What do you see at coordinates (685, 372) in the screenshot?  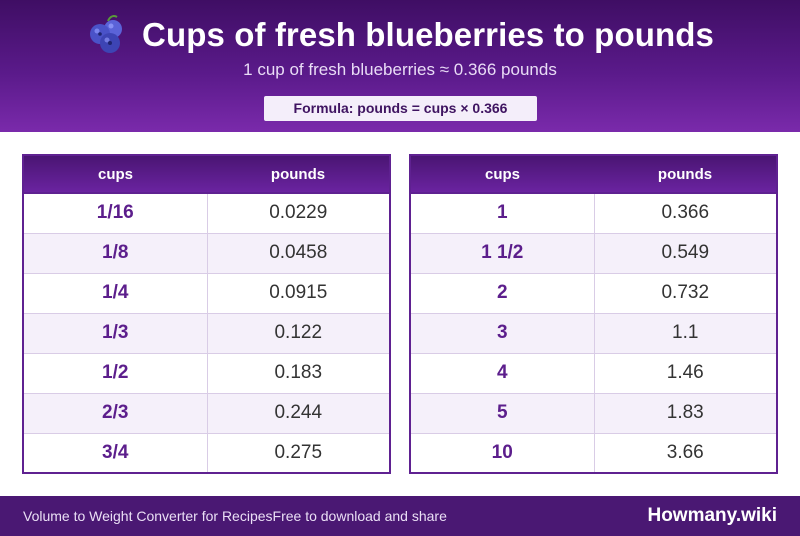 I see `pounds-cell: 1.46` at bounding box center [685, 372].